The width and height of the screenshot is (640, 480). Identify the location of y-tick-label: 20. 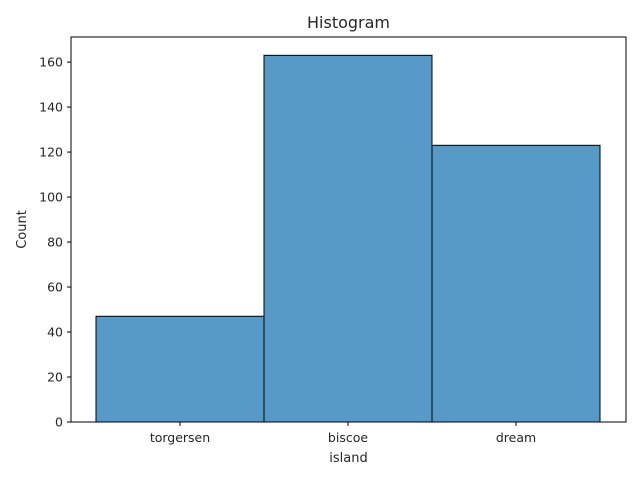
(55, 377).